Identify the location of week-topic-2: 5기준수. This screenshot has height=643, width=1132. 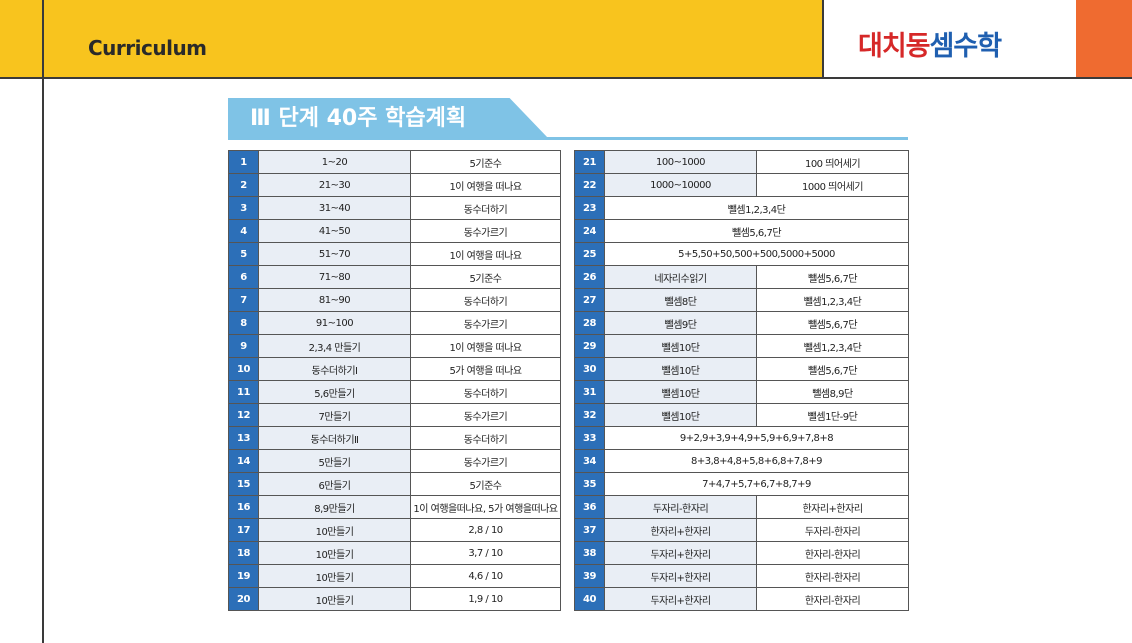
(485, 162).